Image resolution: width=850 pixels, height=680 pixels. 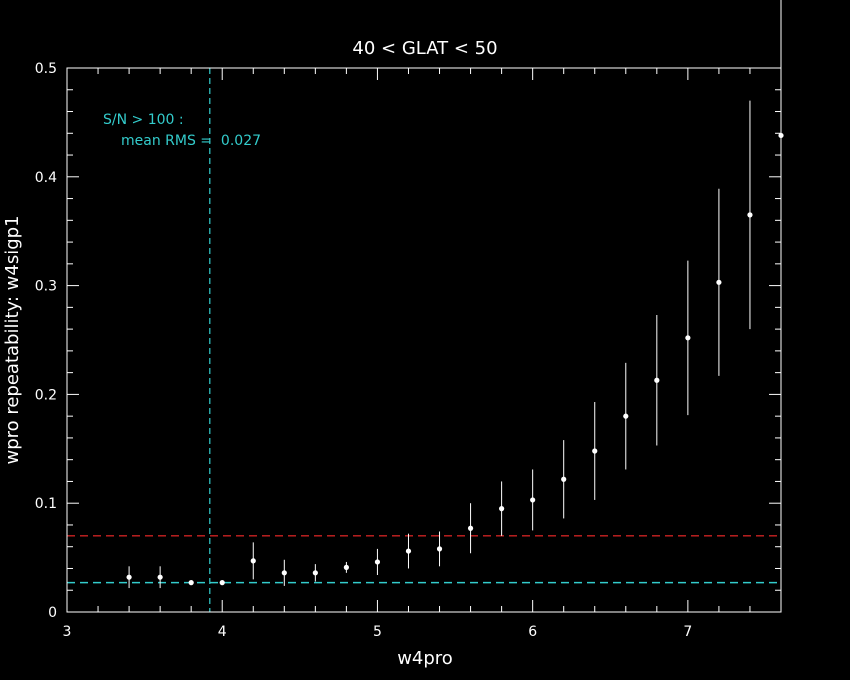 What do you see at coordinates (46, 69) in the screenshot?
I see `y-tick-label: 0.5` at bounding box center [46, 69].